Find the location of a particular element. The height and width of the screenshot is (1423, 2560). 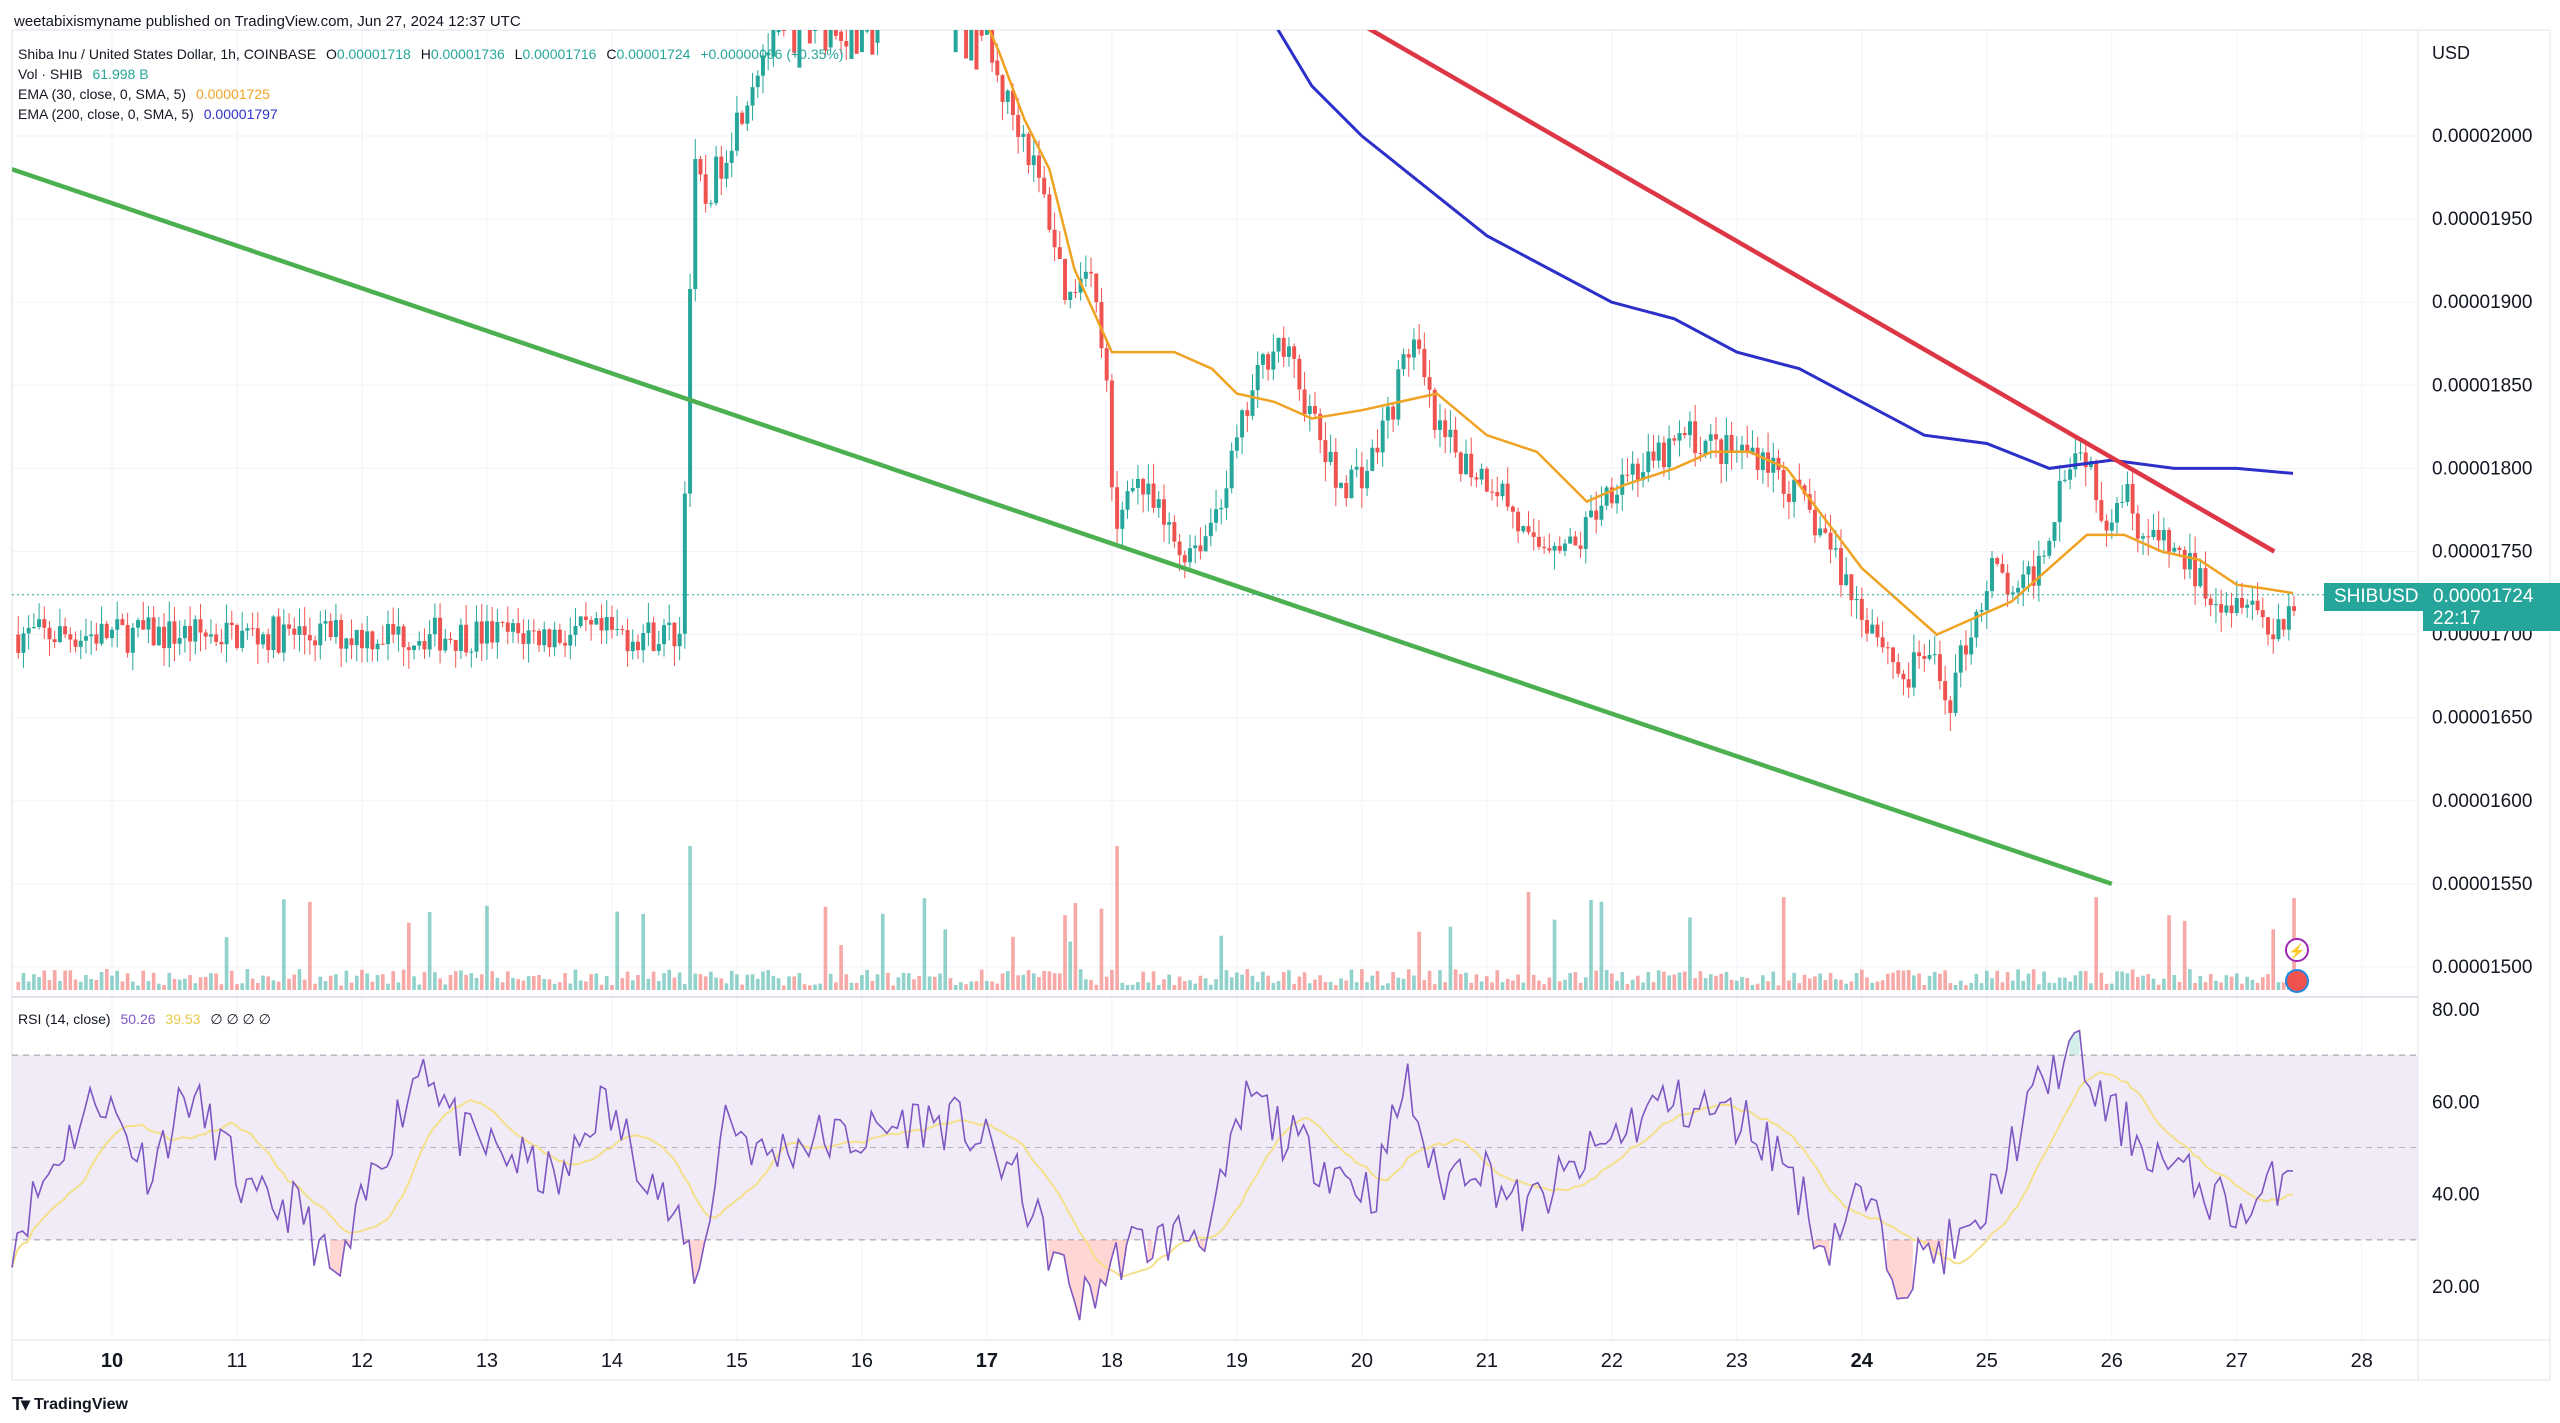

legend-low: L0.00001716 is located at coordinates (555, 54).